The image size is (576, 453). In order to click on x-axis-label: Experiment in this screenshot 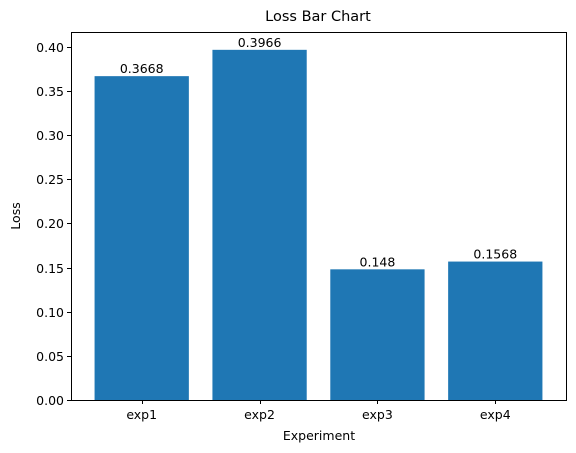, I will do `click(319, 435)`.